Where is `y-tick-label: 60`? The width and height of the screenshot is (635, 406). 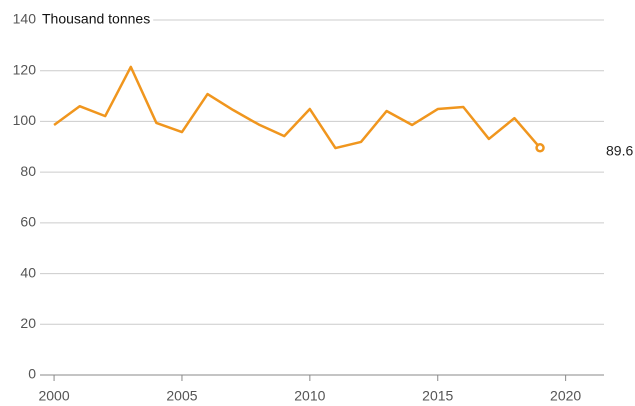 y-tick-label: 60 is located at coordinates (28, 222).